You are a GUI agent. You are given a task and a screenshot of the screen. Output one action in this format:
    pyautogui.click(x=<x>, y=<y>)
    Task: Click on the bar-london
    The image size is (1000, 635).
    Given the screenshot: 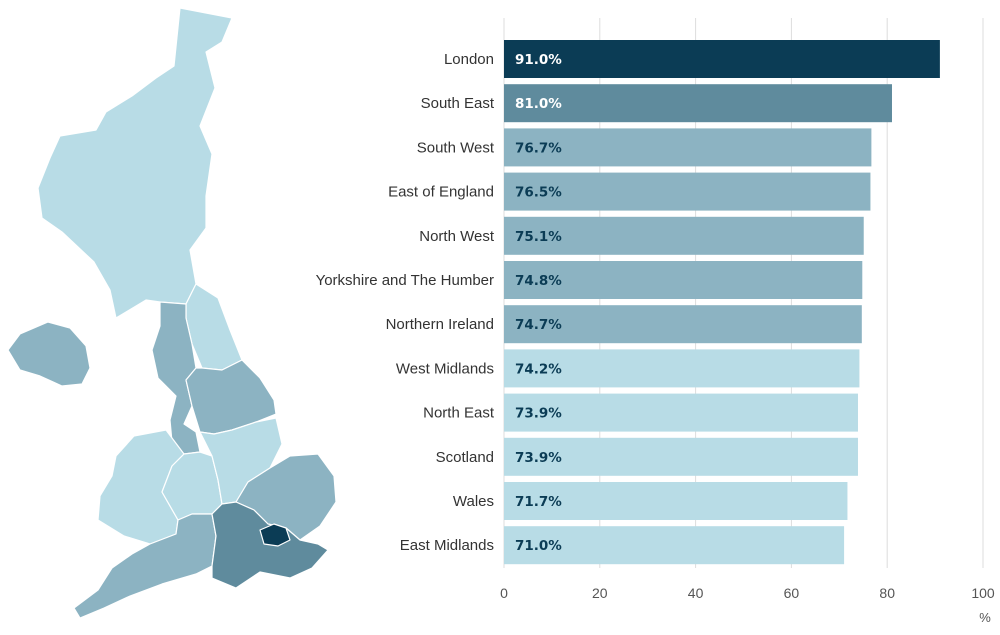 What is the action you would take?
    pyautogui.click(x=722, y=59)
    